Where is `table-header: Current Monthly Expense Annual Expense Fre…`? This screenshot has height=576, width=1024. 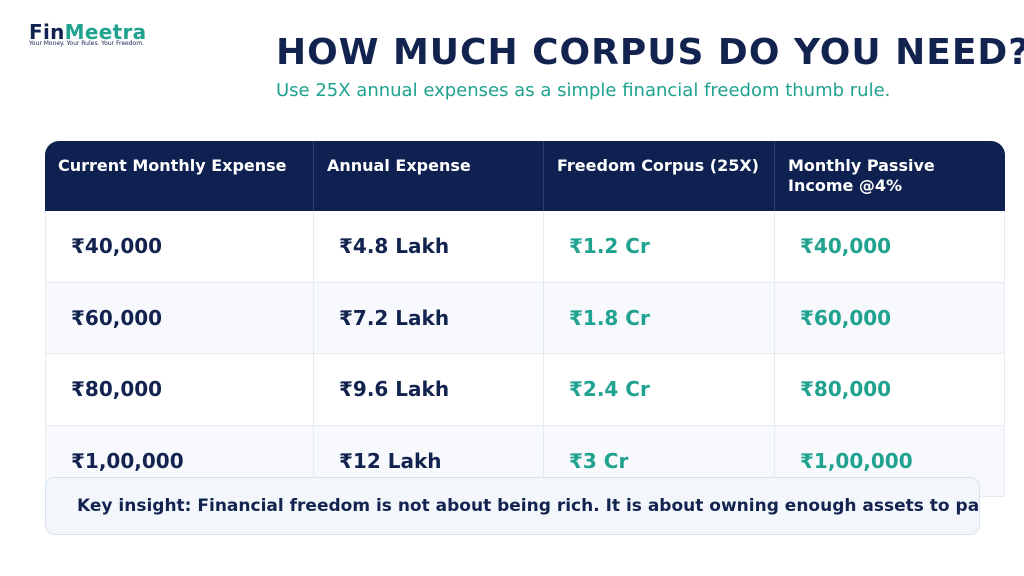 table-header: Current Monthly Expense Annual Expense Fre… is located at coordinates (525, 176).